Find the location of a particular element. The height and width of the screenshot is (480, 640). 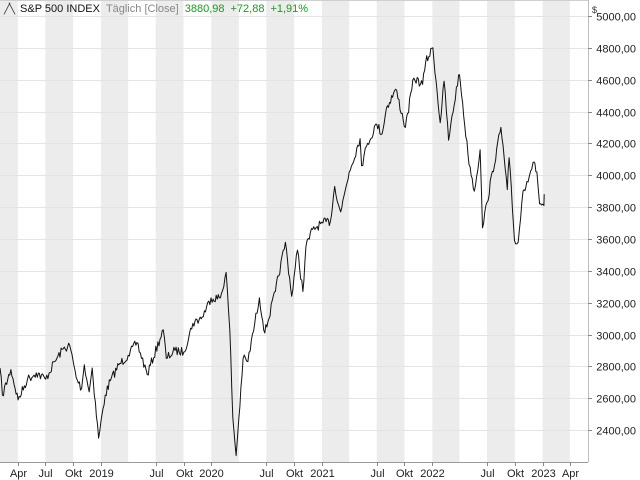

y-tick-label: 3400,00 is located at coordinates (616, 273).